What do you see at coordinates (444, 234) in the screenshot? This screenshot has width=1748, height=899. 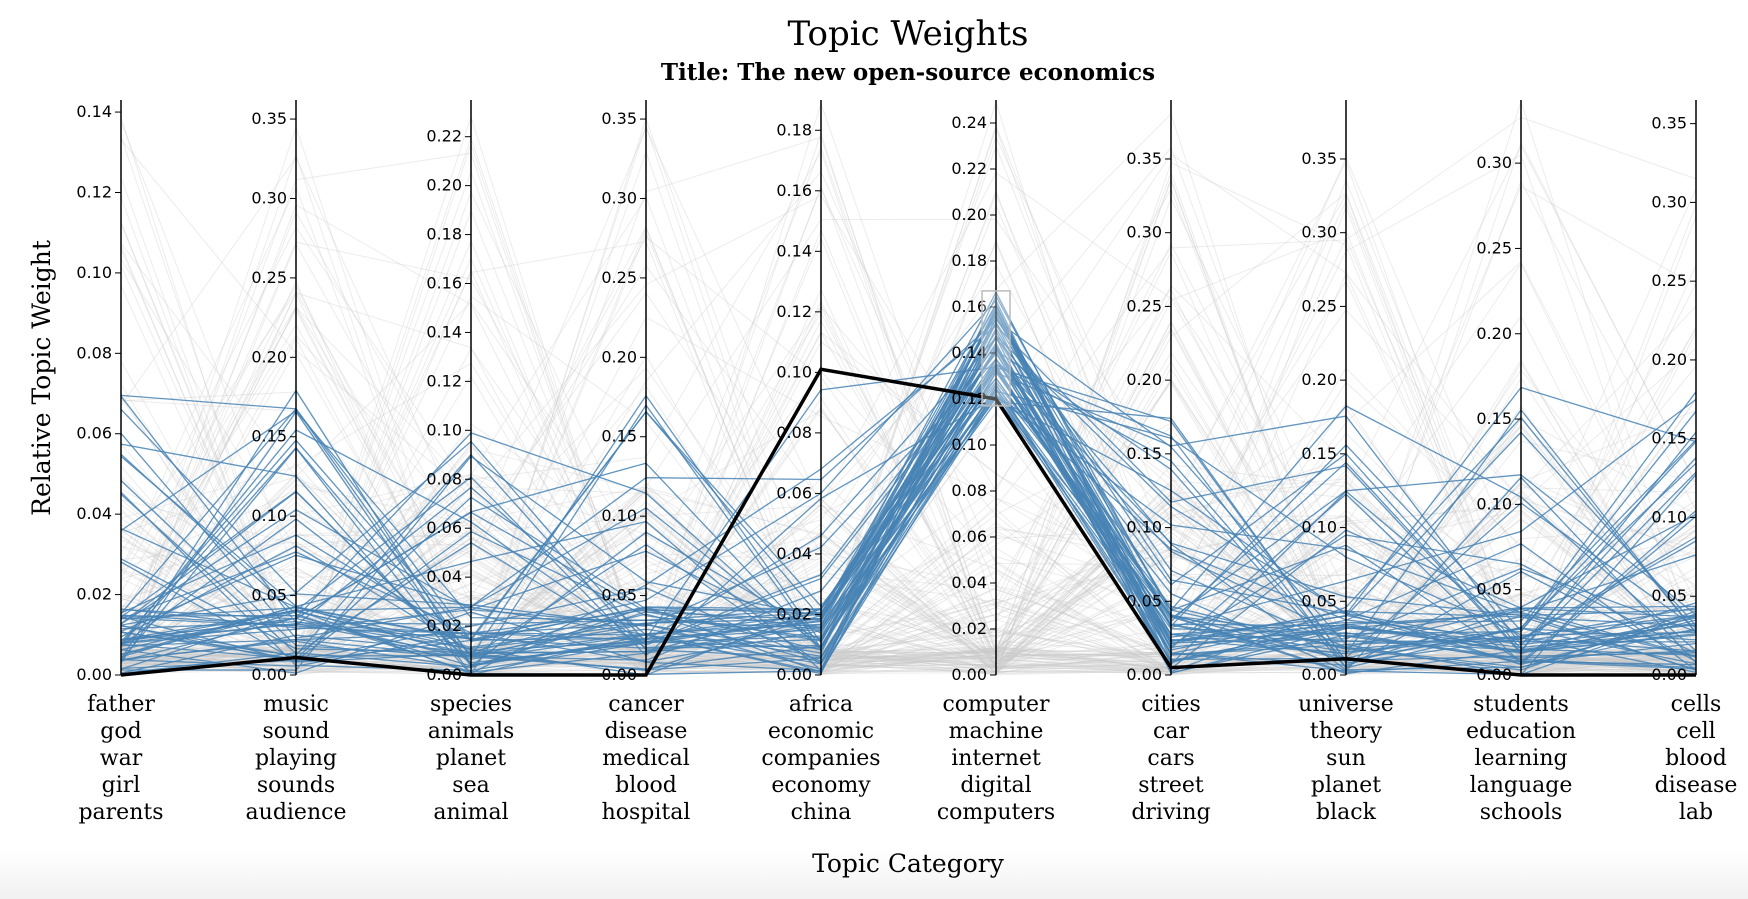 I see `tick-label: 0.18` at bounding box center [444, 234].